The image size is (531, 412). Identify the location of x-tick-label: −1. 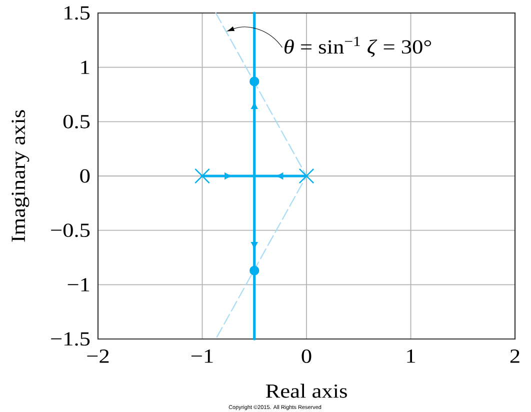
(202, 356).